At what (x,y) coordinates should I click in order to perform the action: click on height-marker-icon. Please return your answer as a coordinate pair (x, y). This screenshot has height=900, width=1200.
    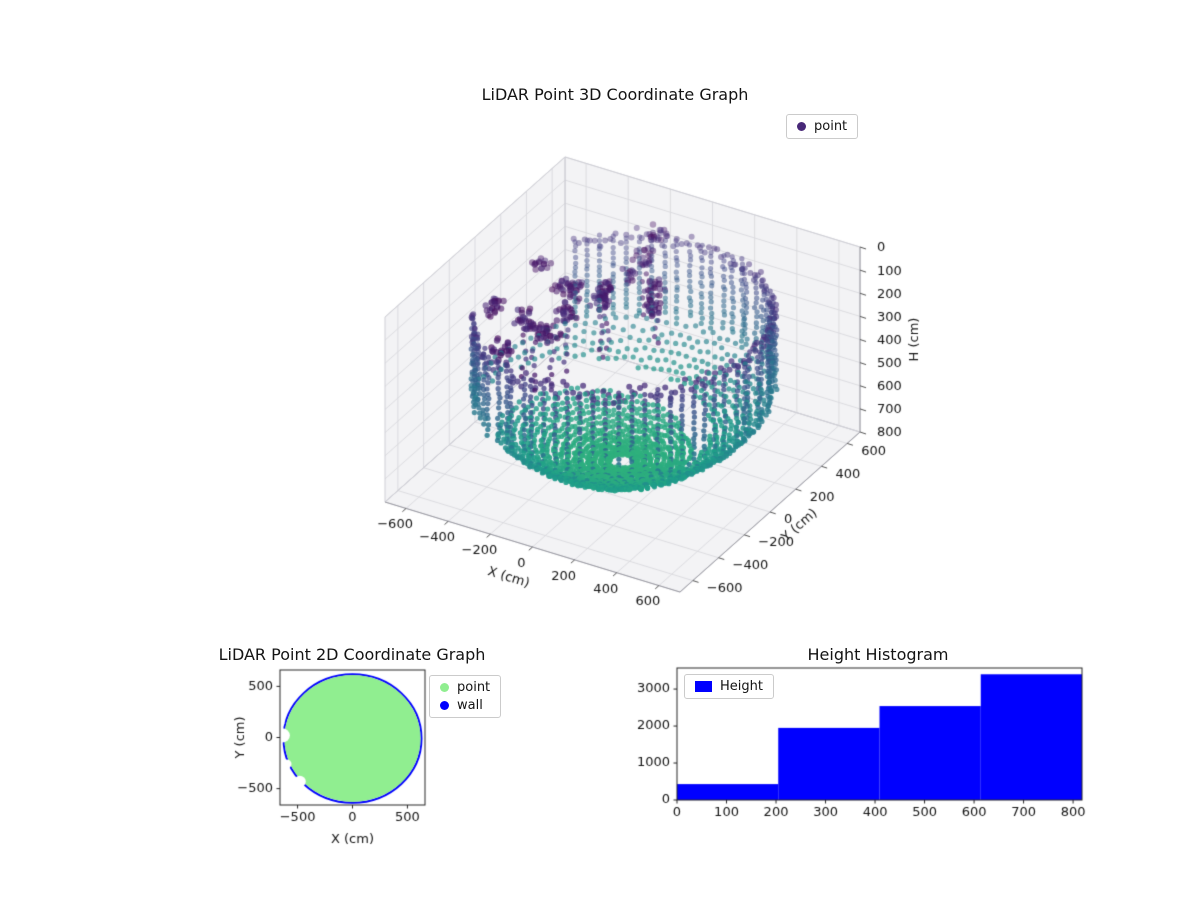
    Looking at the image, I should click on (703, 686).